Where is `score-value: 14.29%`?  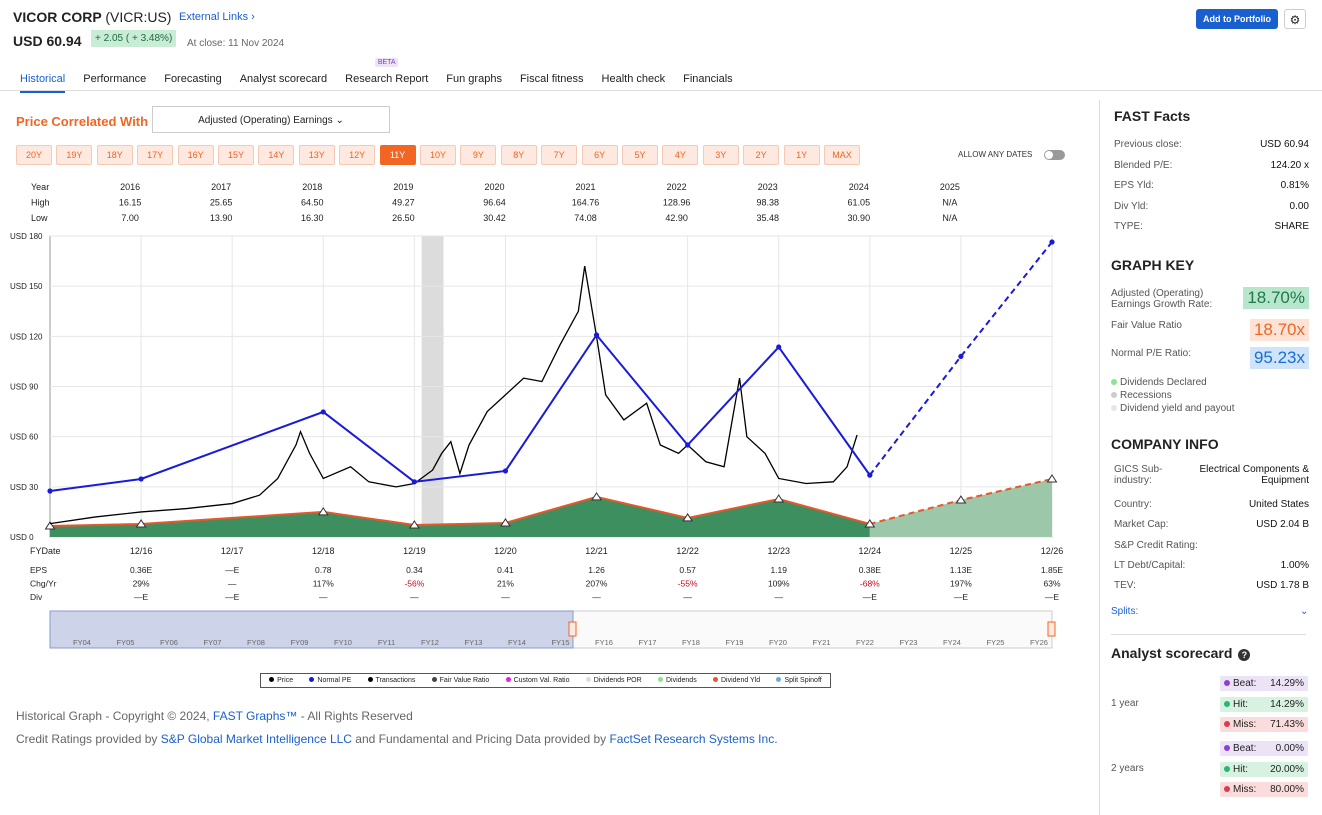
score-value: 14.29% is located at coordinates (1287, 704).